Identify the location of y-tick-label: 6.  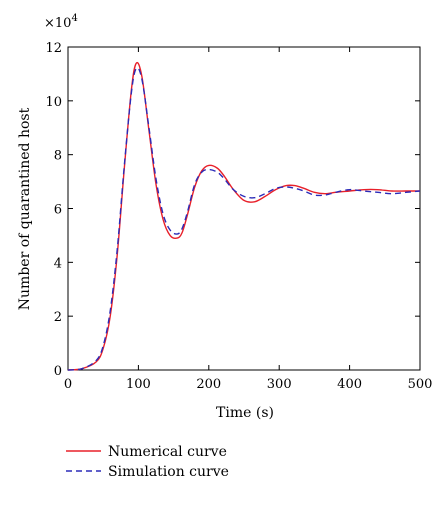
(58, 210).